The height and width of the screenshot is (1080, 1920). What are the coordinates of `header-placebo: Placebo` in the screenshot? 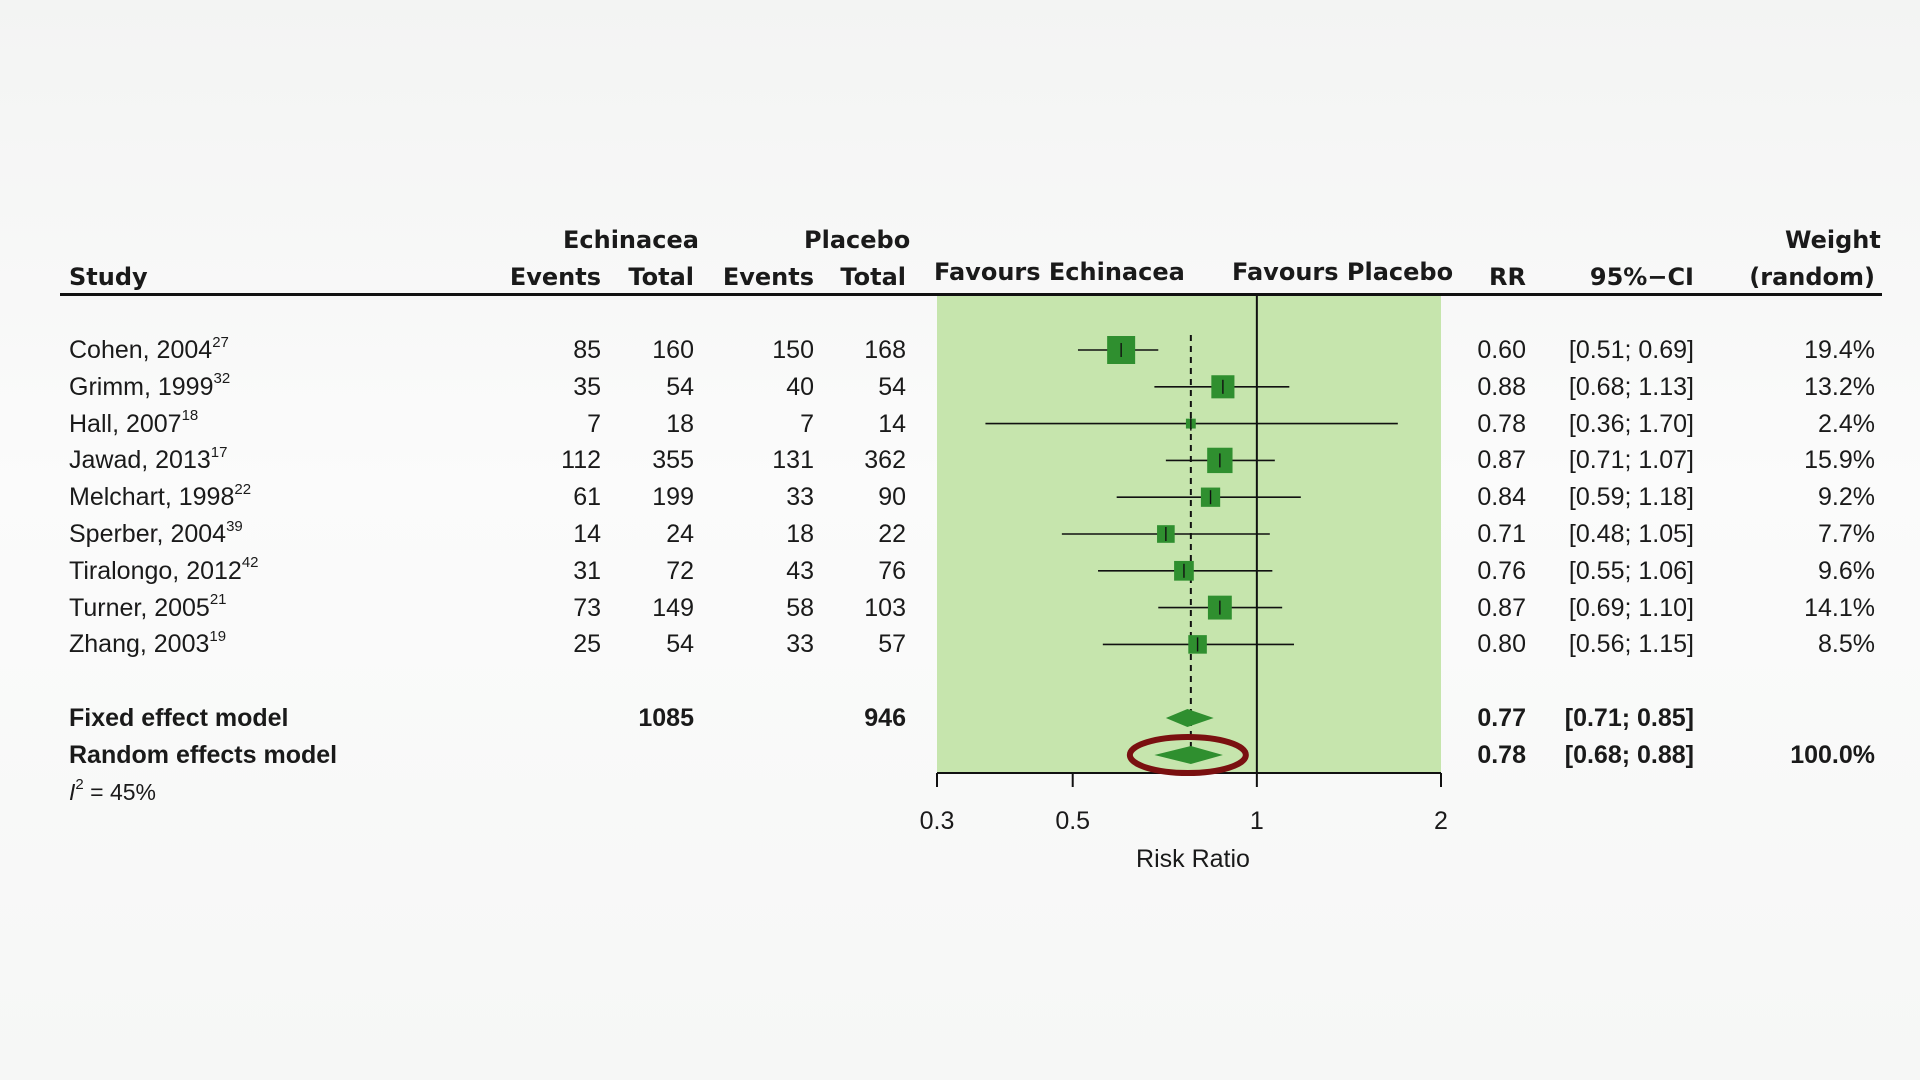 It's located at (857, 240).